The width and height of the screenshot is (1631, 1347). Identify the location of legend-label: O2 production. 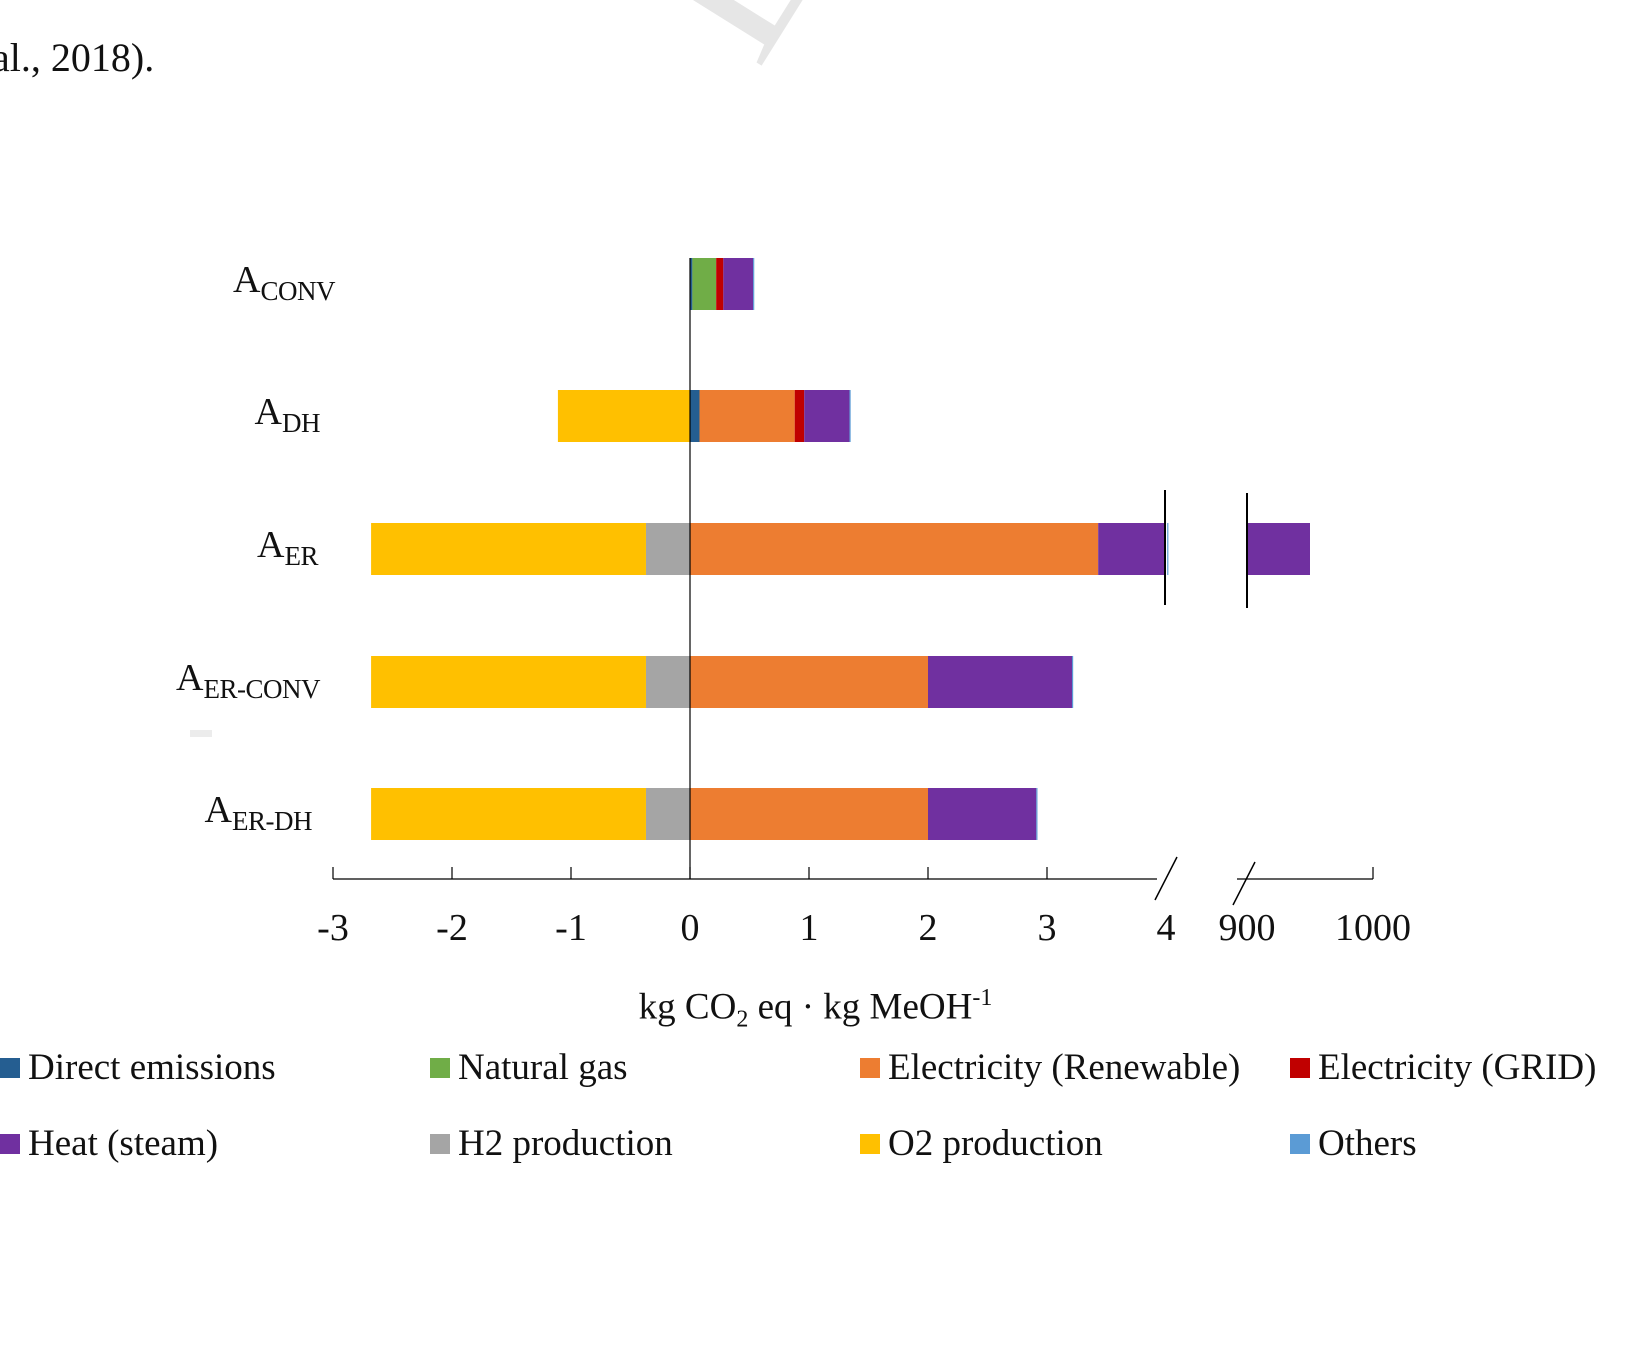
(995, 1143).